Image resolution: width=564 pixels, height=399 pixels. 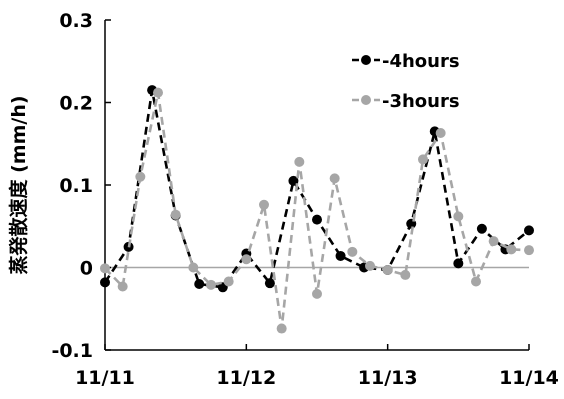 I want to click on legend-label: -3hours, so click(x=421, y=101).